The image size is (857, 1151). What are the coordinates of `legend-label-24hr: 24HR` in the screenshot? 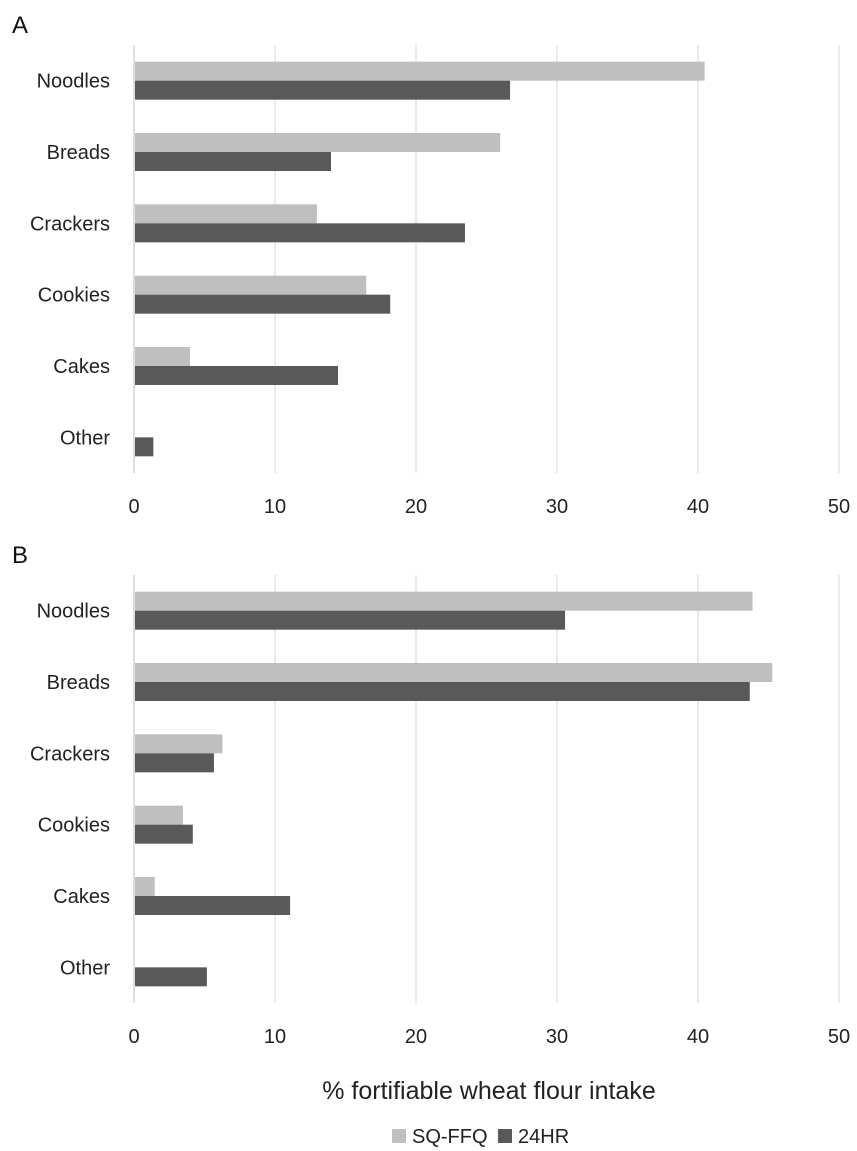 It's located at (543, 1137).